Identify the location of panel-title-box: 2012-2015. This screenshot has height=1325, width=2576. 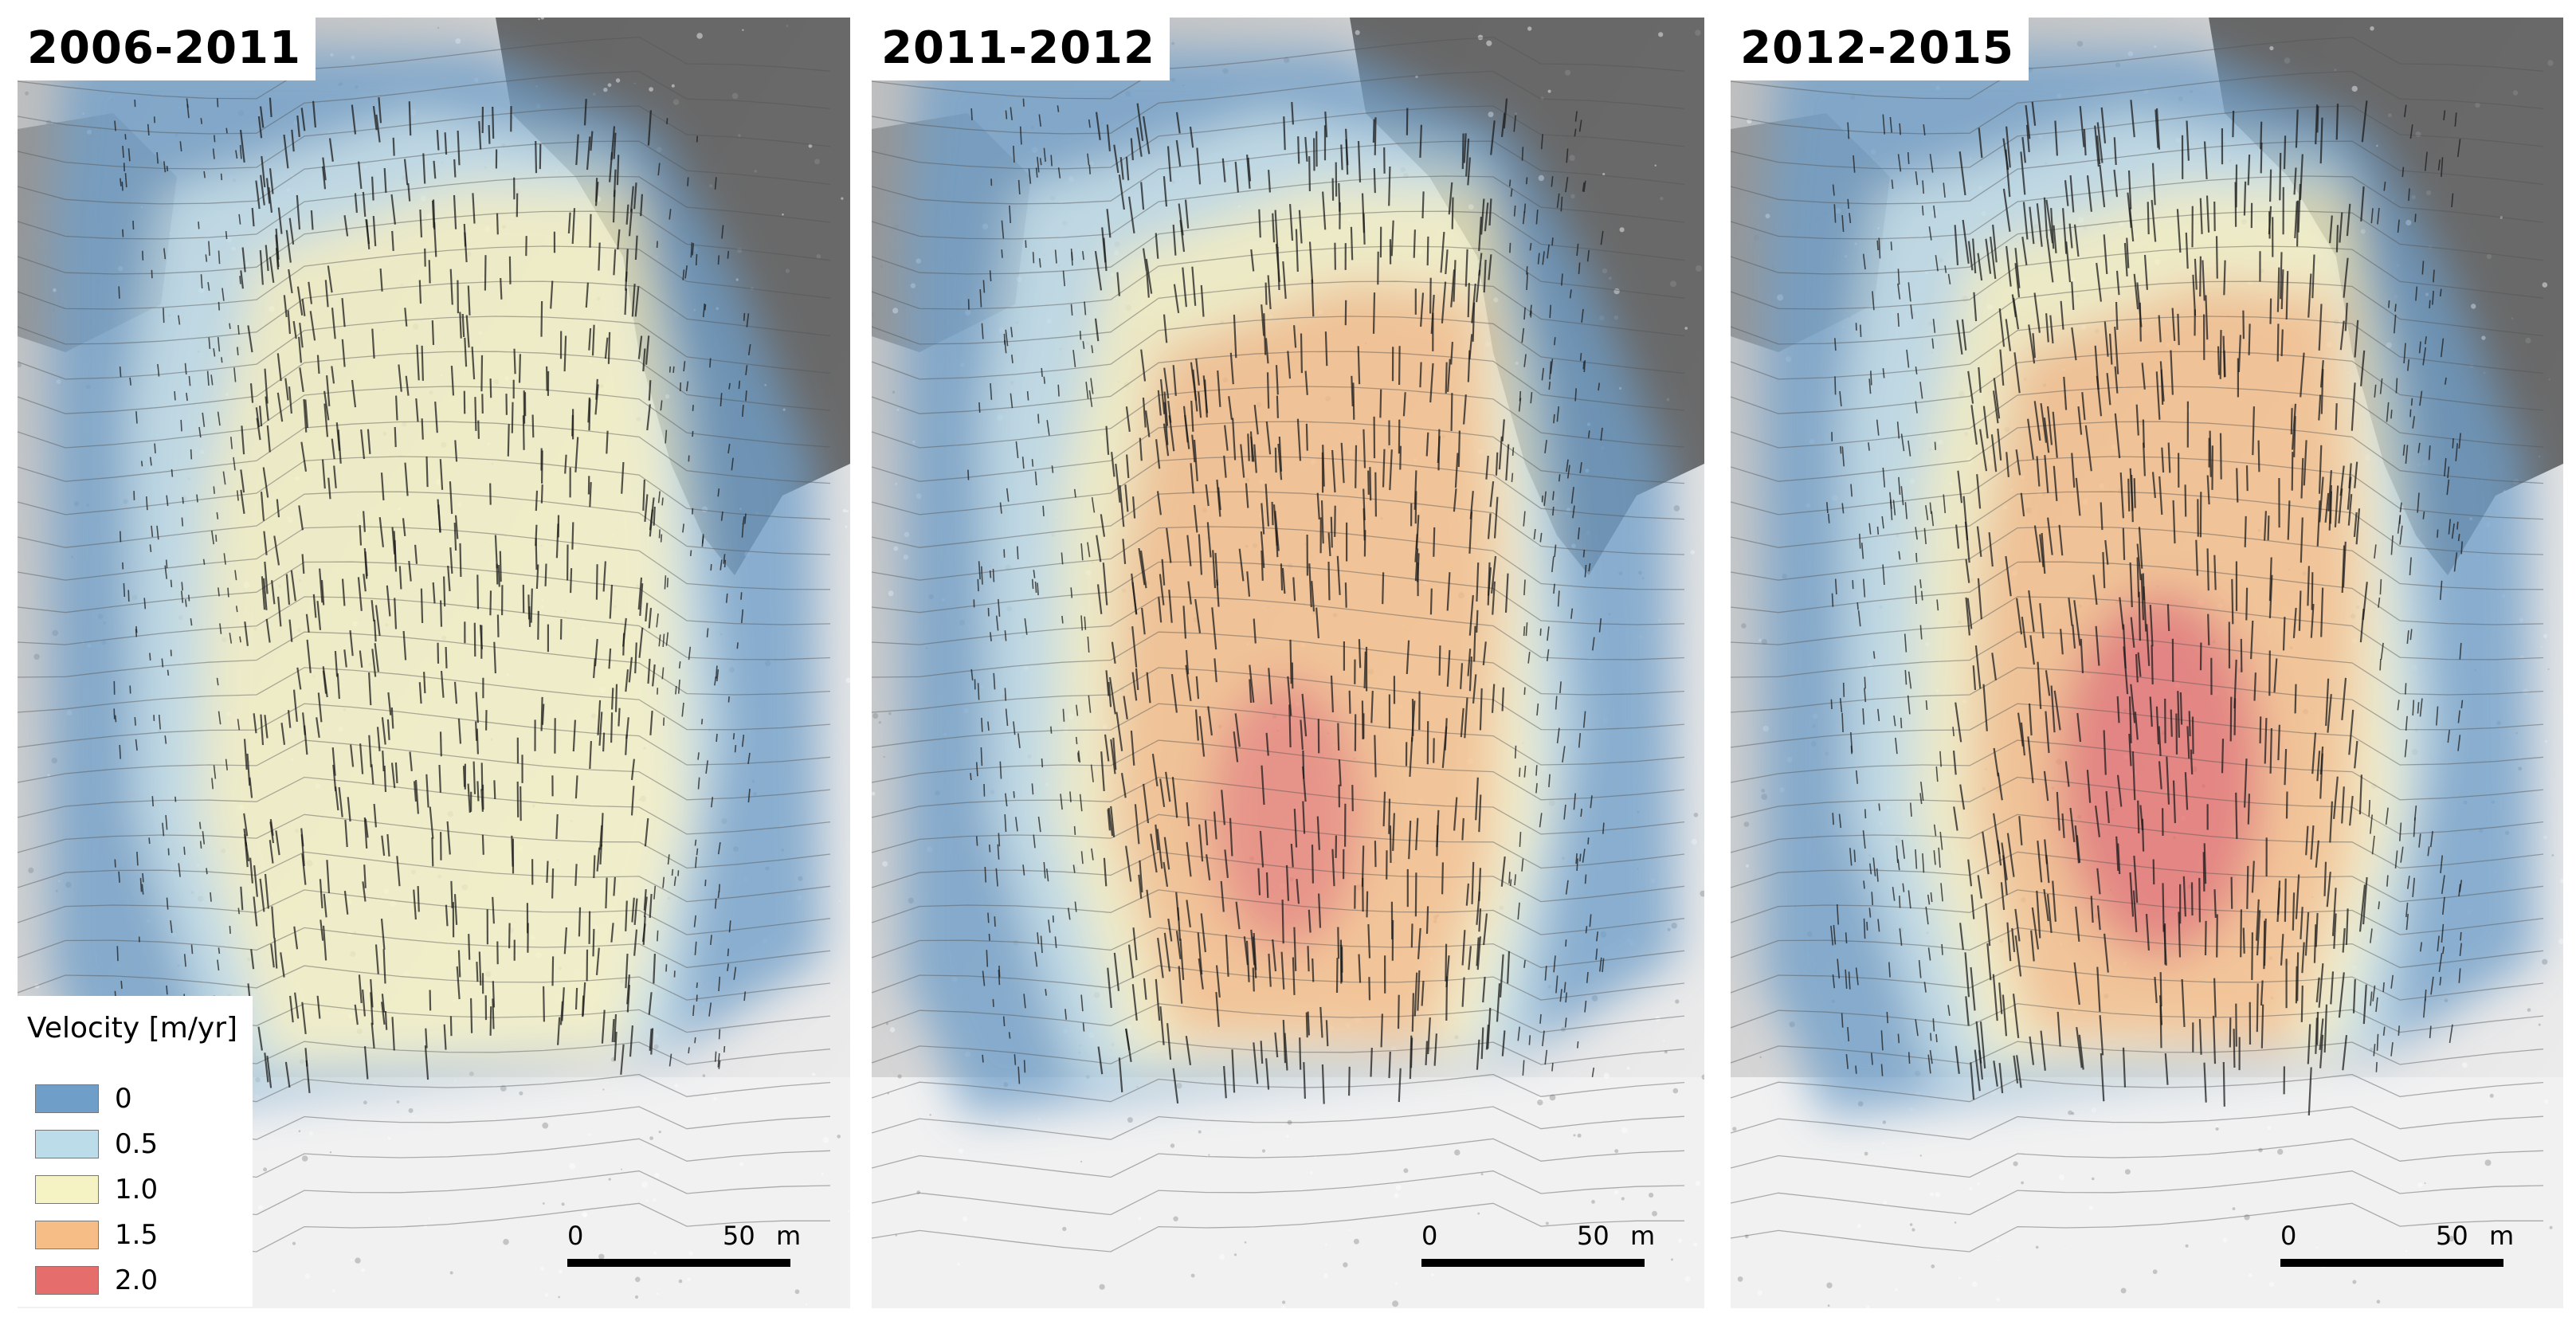
(1880, 49).